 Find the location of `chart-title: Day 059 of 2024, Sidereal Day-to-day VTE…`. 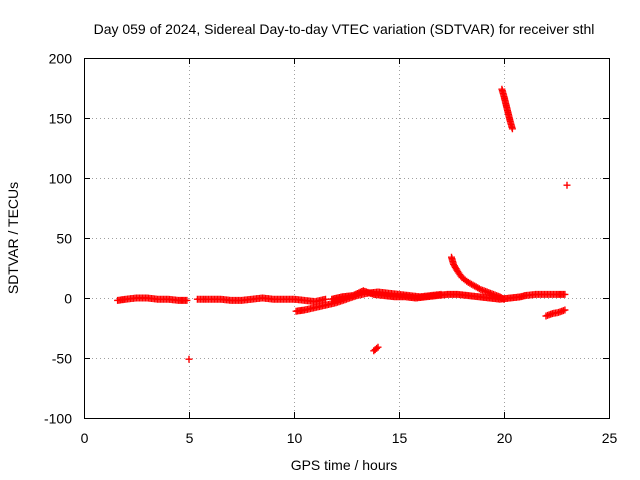

chart-title: Day 059 of 2024, Sidereal Day-to-day VTE… is located at coordinates (344, 29).